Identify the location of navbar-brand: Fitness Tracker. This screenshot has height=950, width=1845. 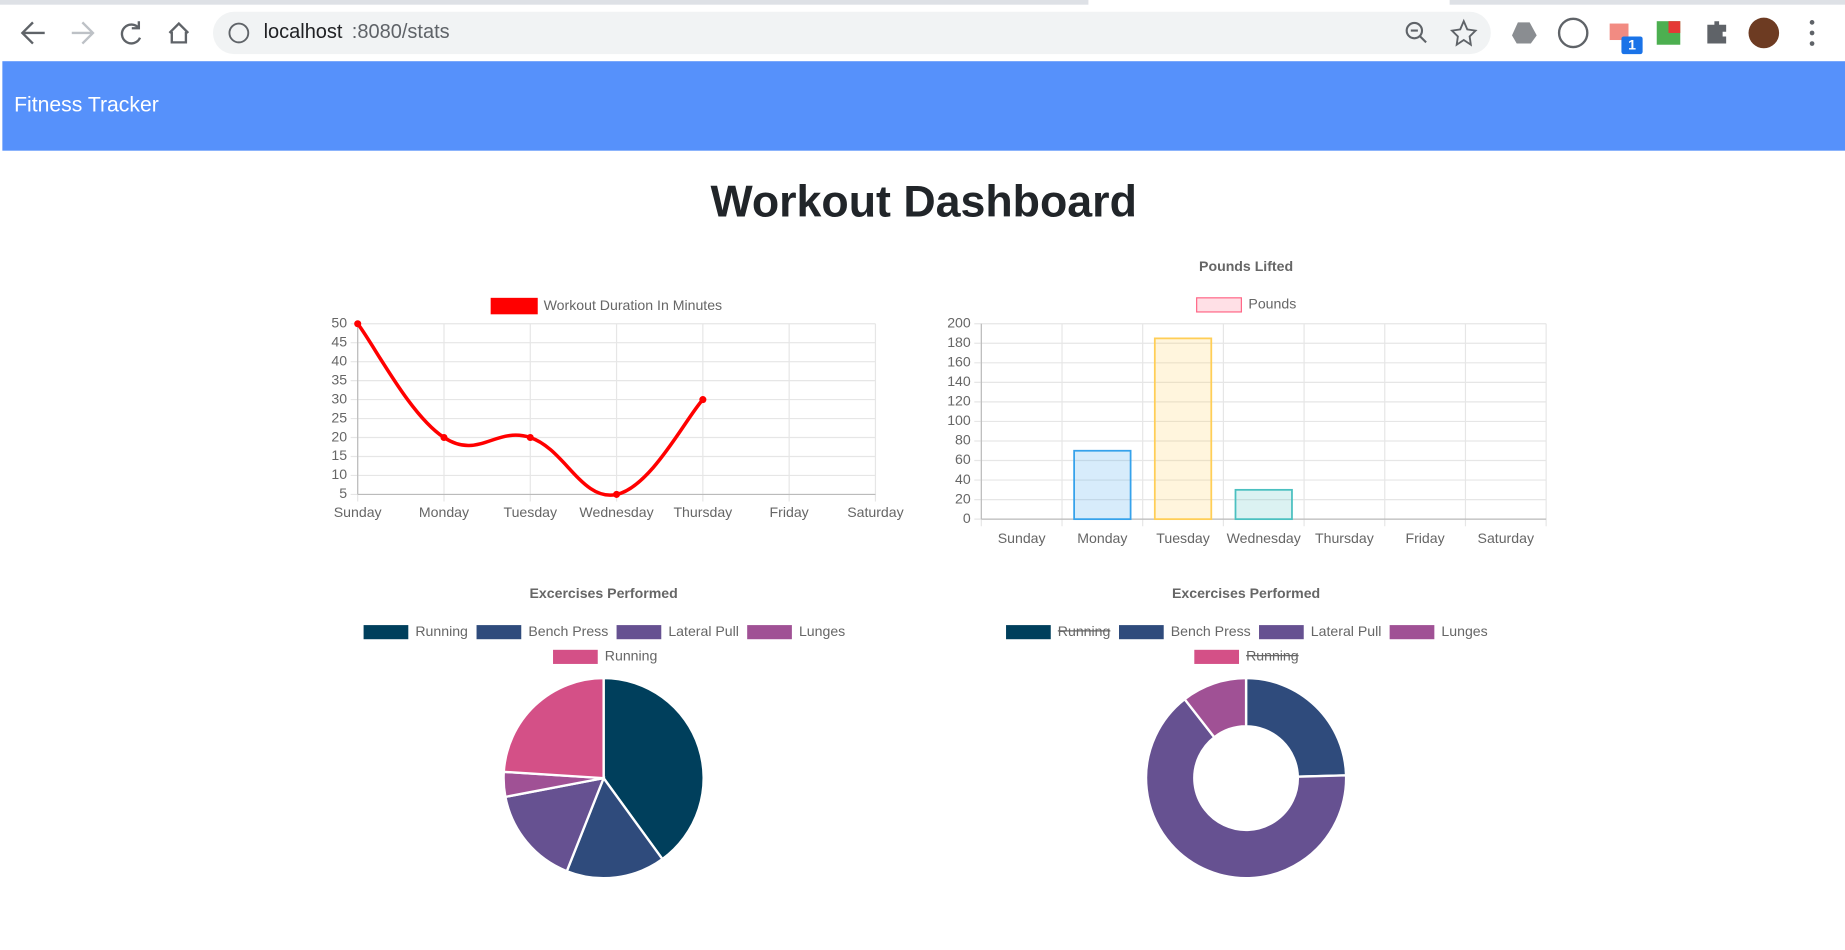
(86, 105).